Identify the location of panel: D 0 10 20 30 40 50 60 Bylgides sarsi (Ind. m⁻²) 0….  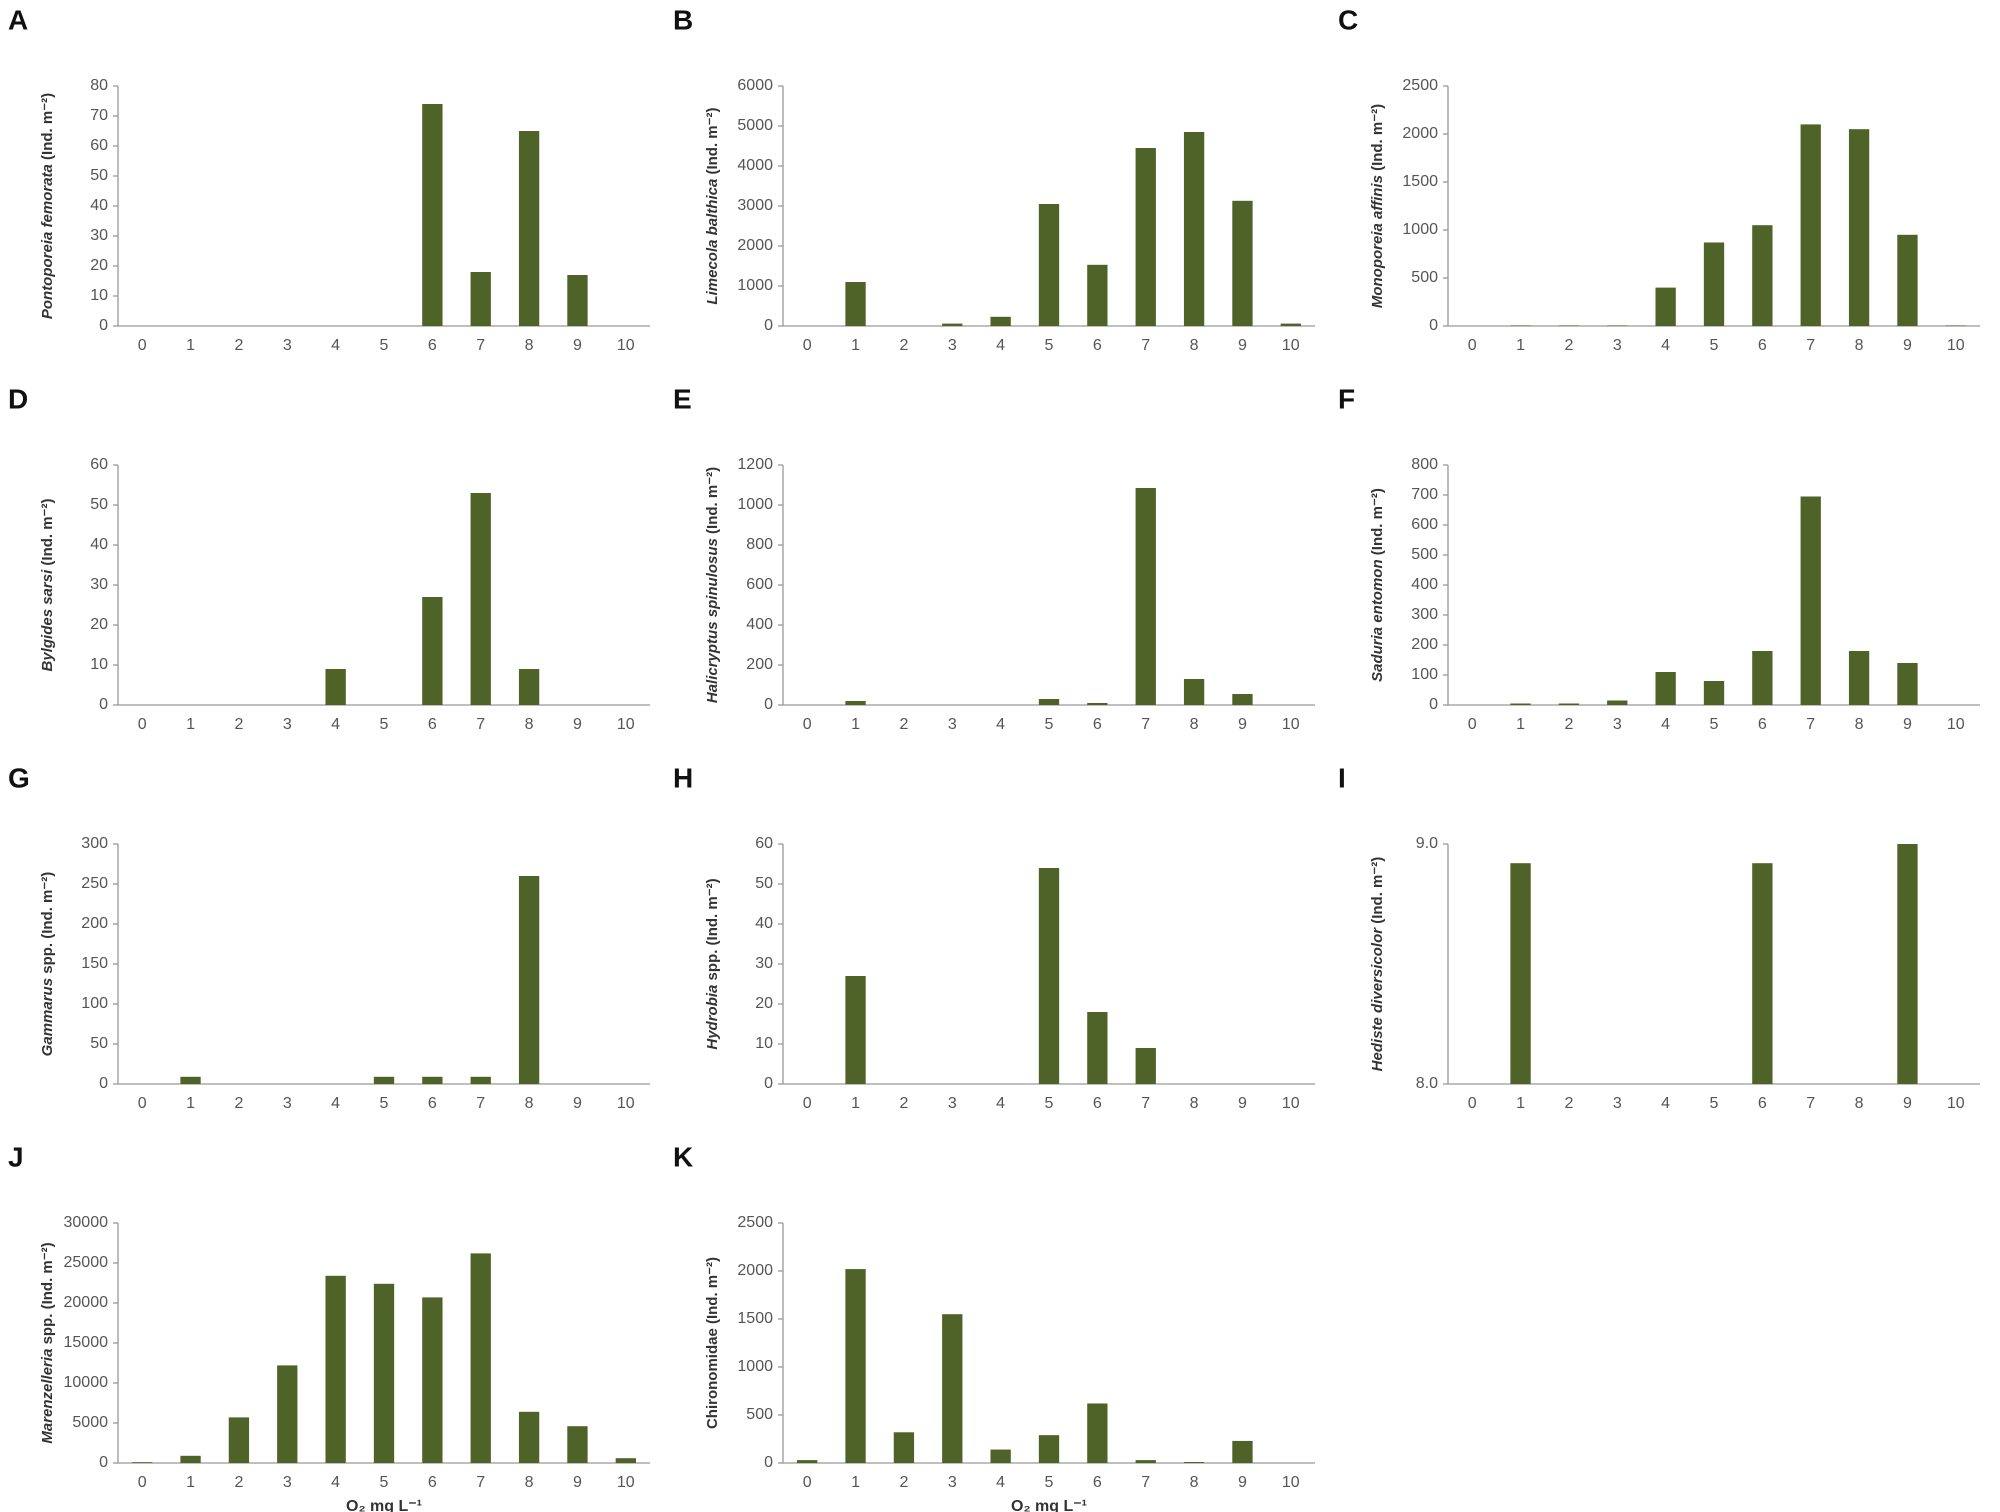
(329, 558).